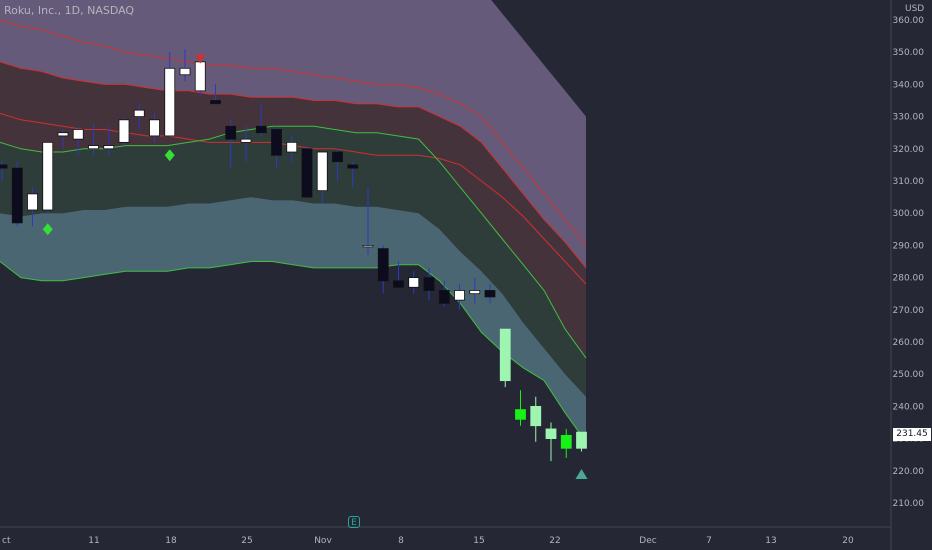 This screenshot has width=932, height=550. What do you see at coordinates (93, 541) in the screenshot?
I see `time-tick-label: 11` at bounding box center [93, 541].